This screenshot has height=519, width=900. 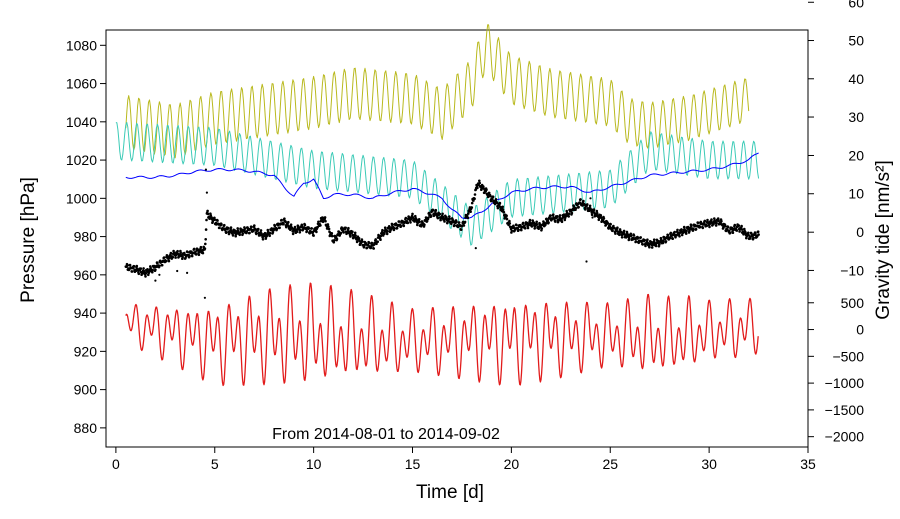 I want to click on x-tick-label: 25, so click(x=610, y=464).